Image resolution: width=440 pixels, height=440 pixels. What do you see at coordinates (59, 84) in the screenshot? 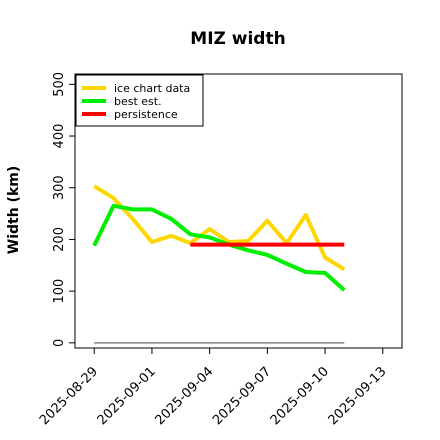
I see `y-tick-label: 500` at bounding box center [59, 84].